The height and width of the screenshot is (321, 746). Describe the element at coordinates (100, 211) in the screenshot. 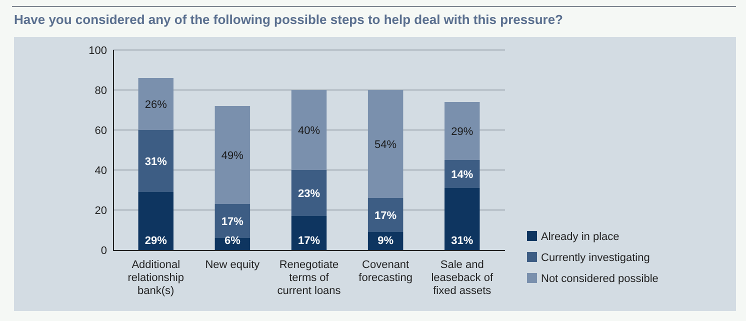

I see `y-tick-label: 20` at that location.